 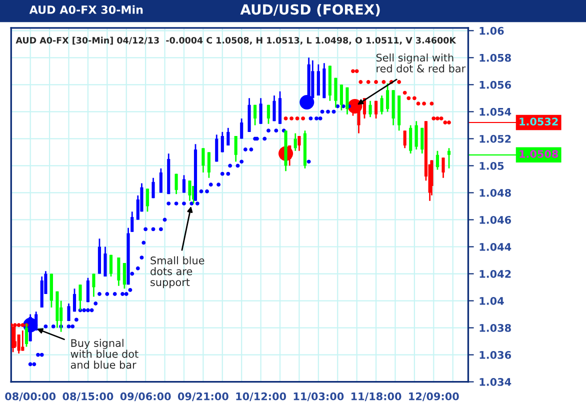 What do you see at coordinates (495, 328) in the screenshot?
I see `y-tick-label: 1.038` at bounding box center [495, 328].